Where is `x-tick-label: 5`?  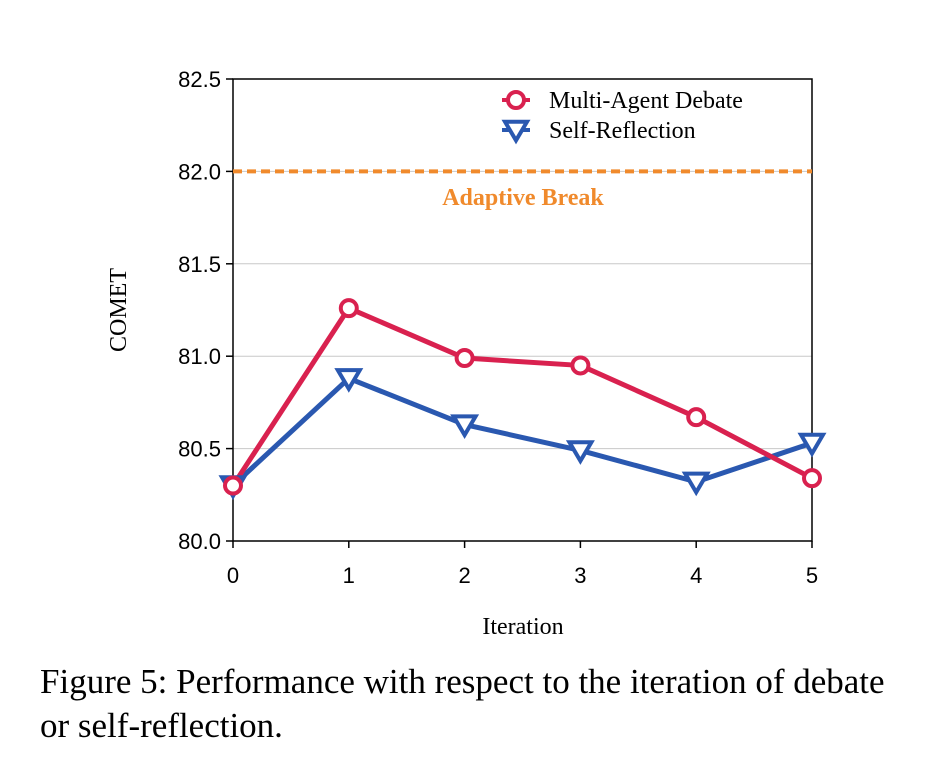
x-tick-label: 5 is located at coordinates (812, 575).